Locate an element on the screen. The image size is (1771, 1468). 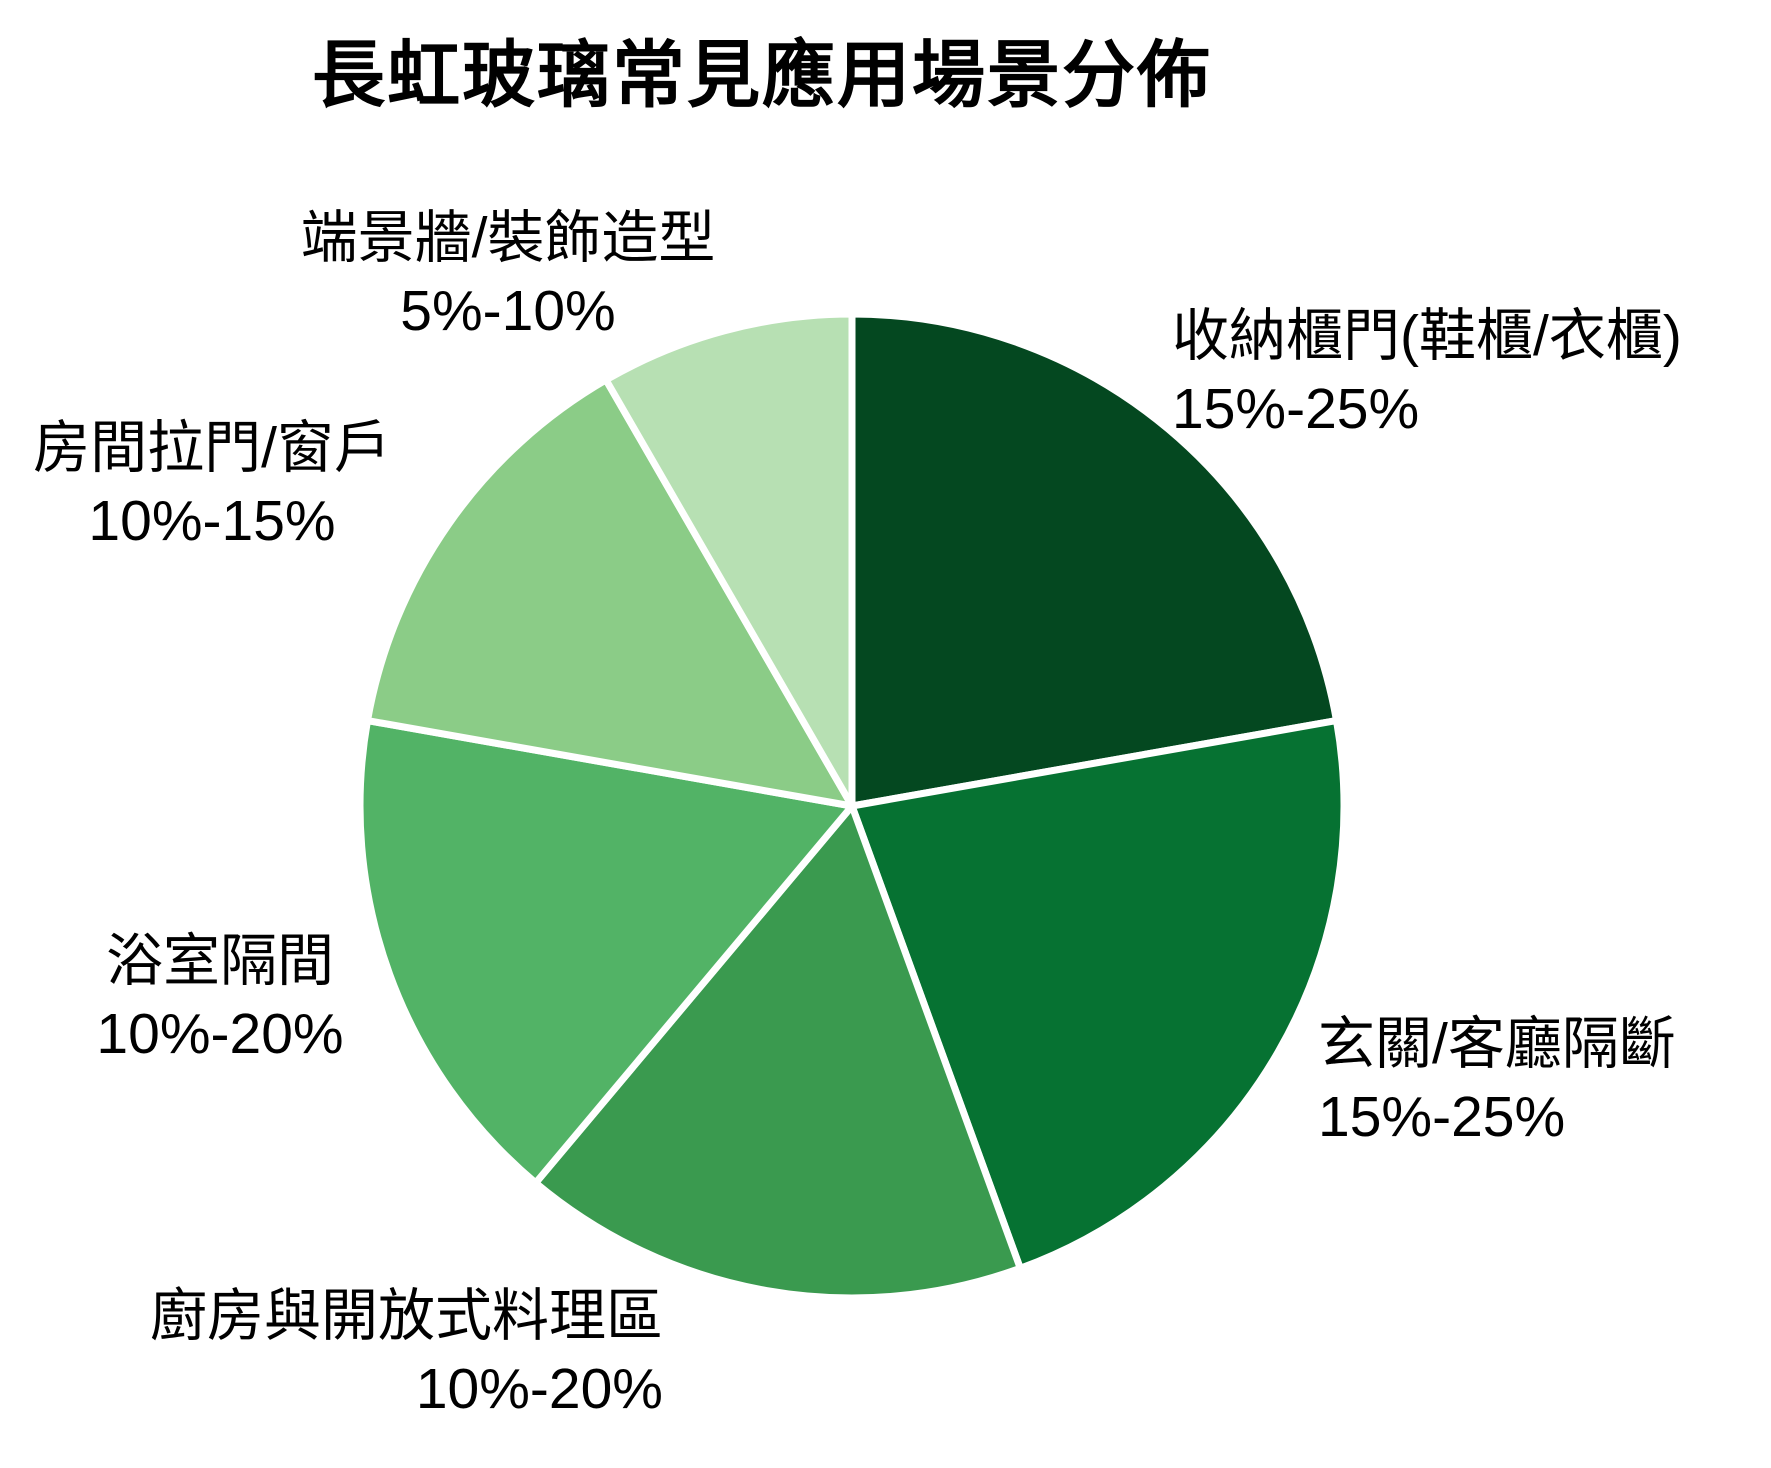
slice-label-2: 玄關/客廳隔斷 15%-25% is located at coordinates (1497, 1081).